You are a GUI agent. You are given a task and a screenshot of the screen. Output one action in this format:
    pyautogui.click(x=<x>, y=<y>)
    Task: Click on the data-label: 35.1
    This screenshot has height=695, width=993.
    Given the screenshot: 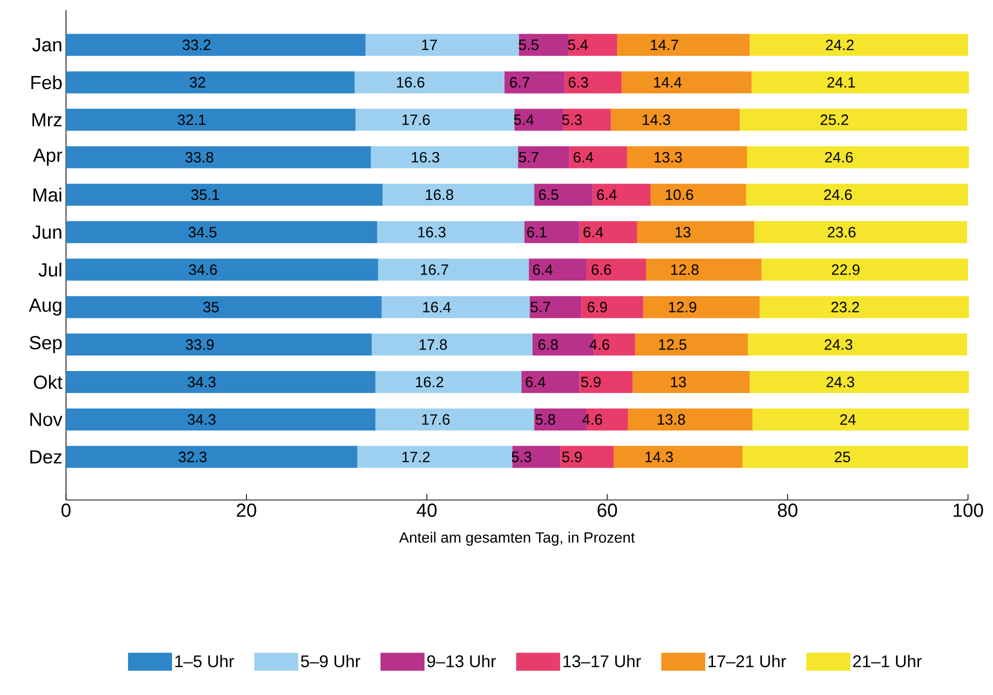 What is the action you would take?
    pyautogui.click(x=205, y=194)
    